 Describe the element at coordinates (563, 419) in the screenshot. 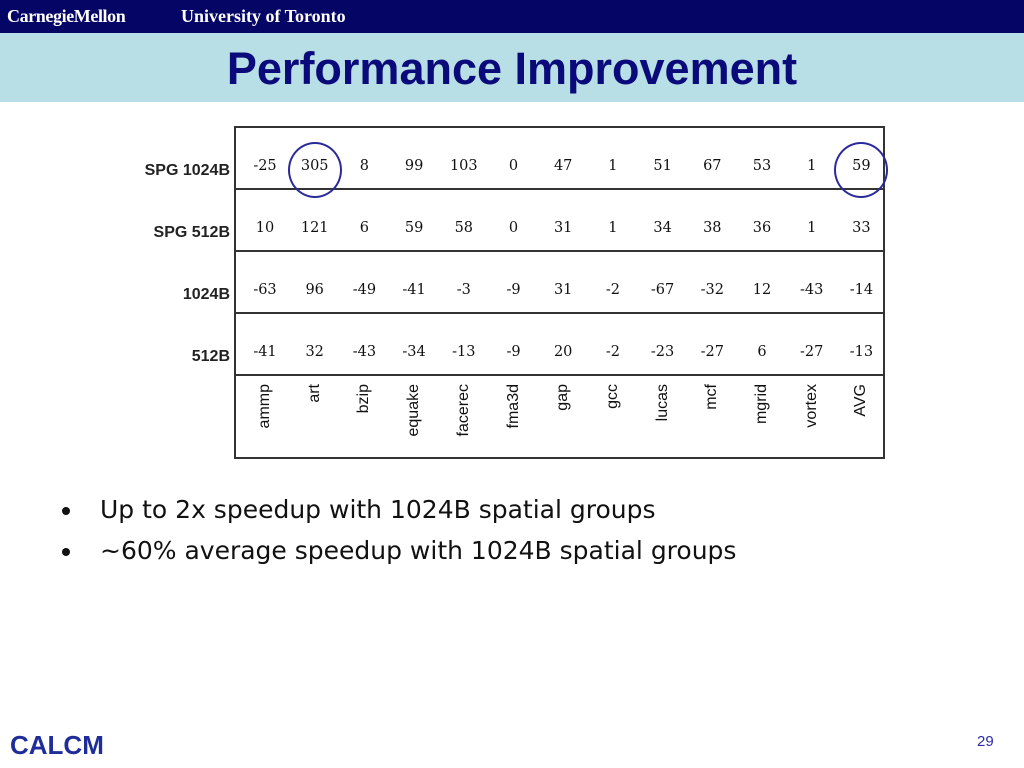

I see `column-header: gap` at that location.